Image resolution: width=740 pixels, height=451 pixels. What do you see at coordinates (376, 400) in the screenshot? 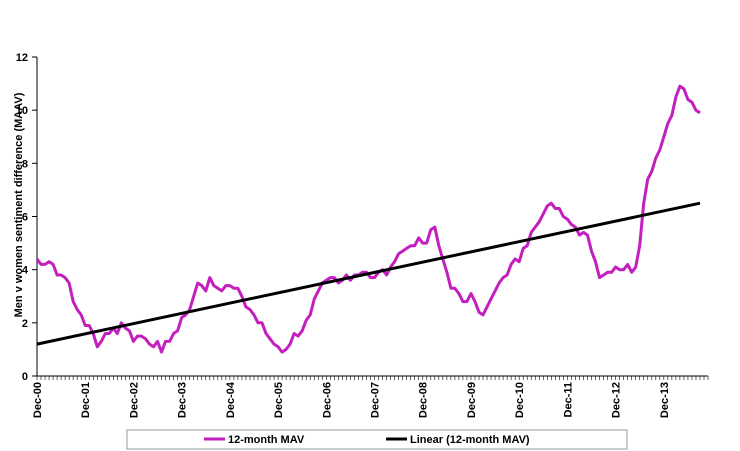
I see `x-tick-label: Dec-07` at bounding box center [376, 400].